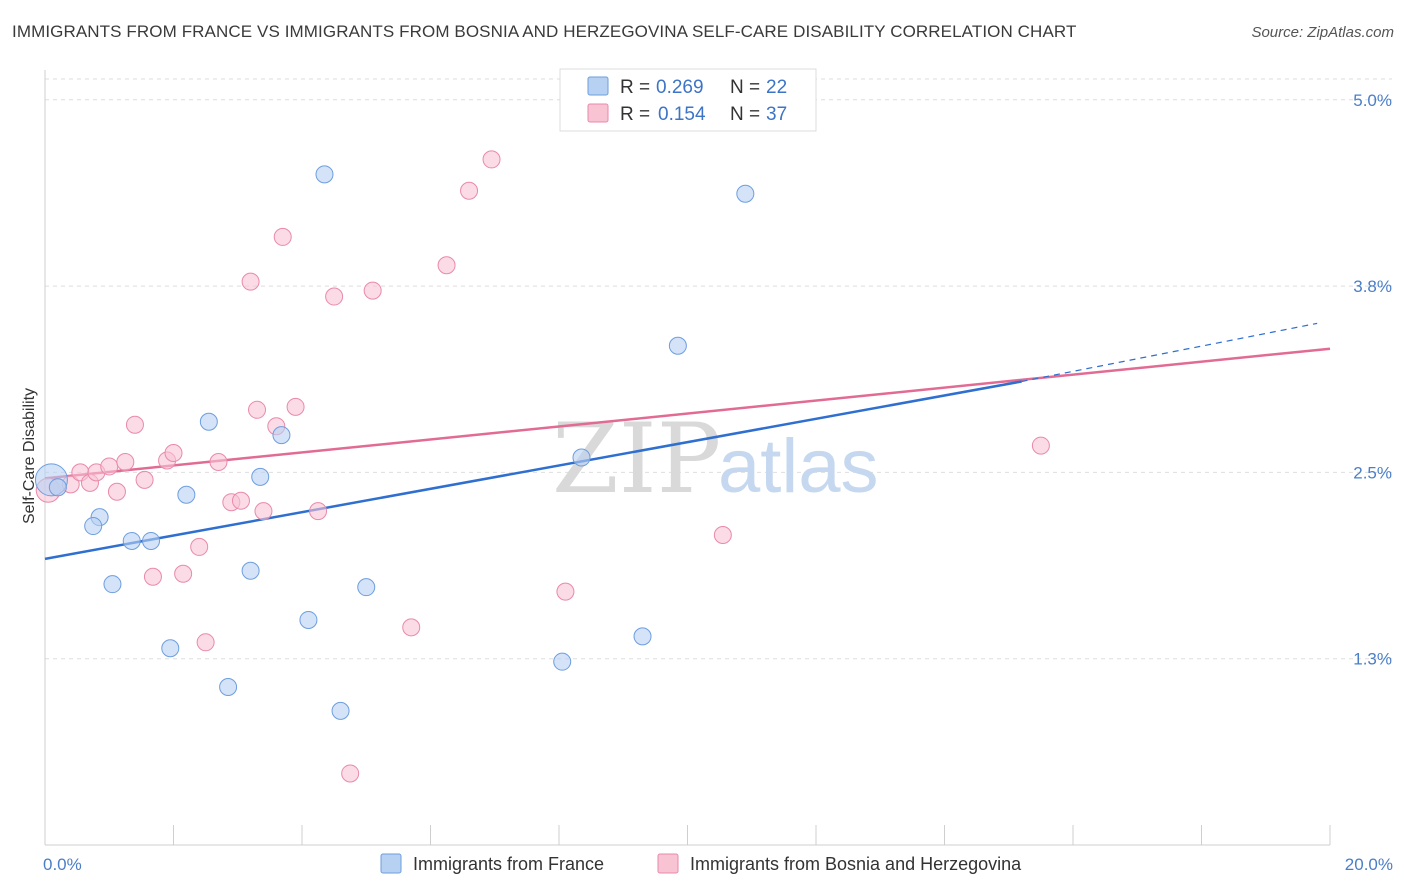 The image size is (1406, 892). What do you see at coordinates (635, 87) in the screenshot?
I see `legend-r-label-france: R =` at bounding box center [635, 87].